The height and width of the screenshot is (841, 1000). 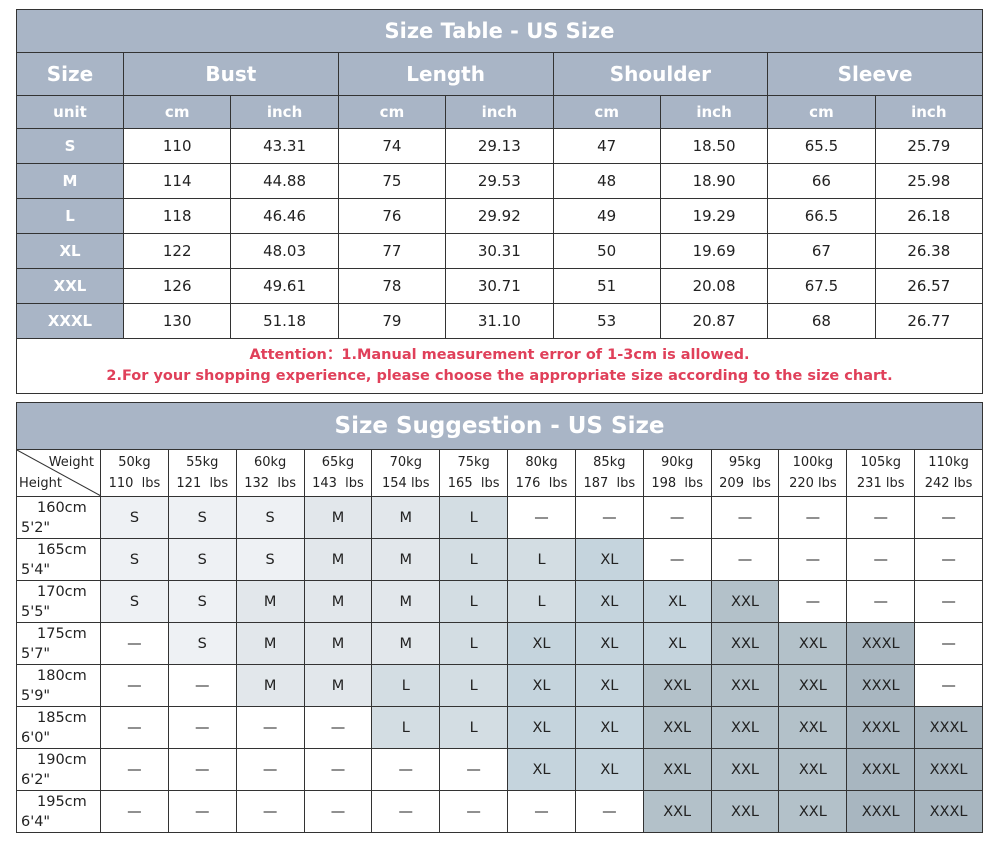 I want to click on weight-label: Weight, so click(x=71, y=462).